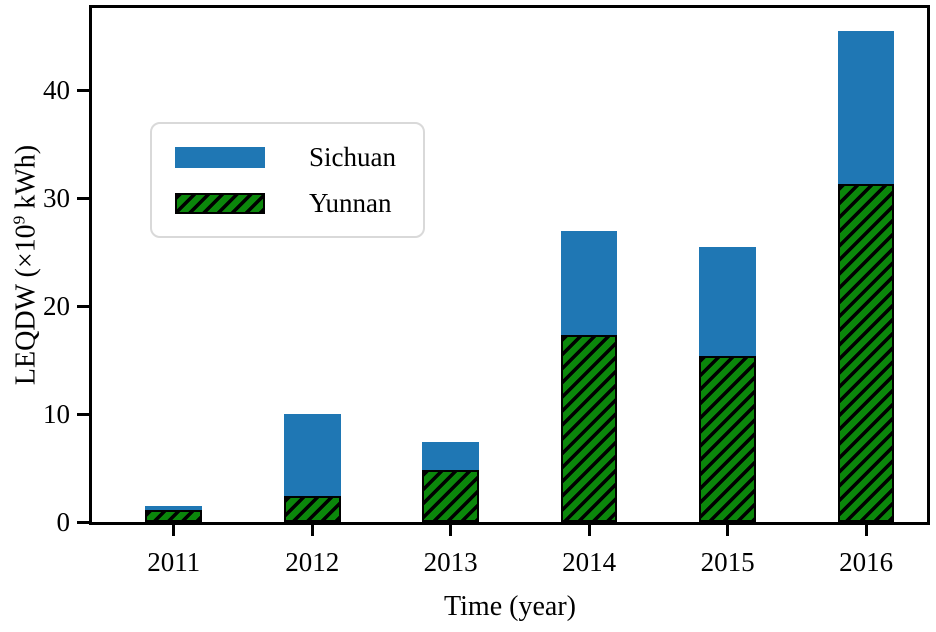 The width and height of the screenshot is (936, 632). Describe the element at coordinates (312, 509) in the screenshot. I see `bar-segment-yunnan-2012` at that location.